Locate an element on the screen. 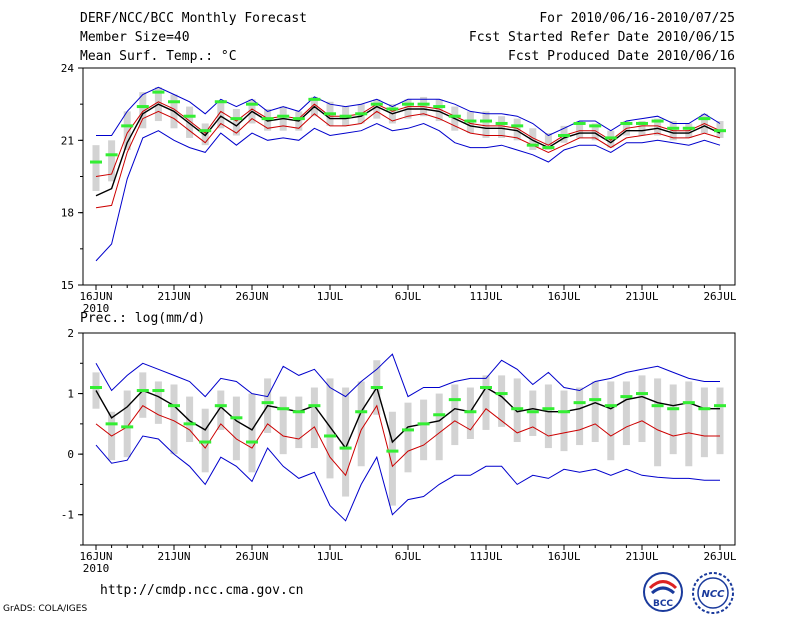  temp-y-tick-label: 24 is located at coordinates (68, 68).